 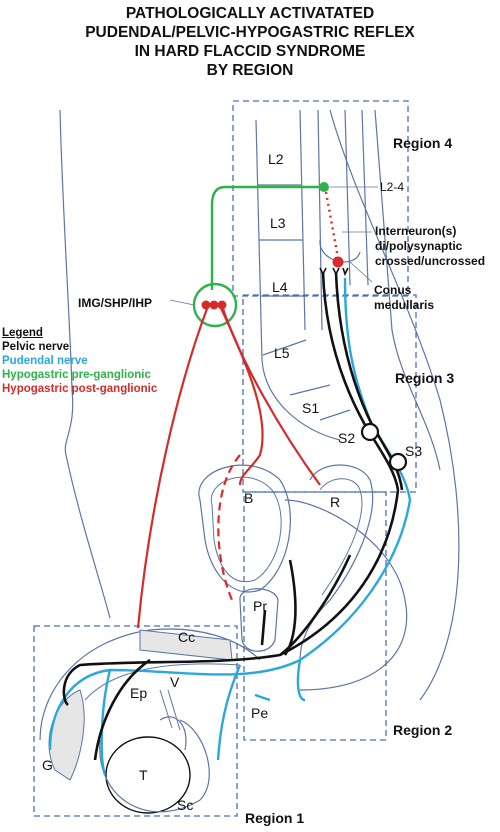 What do you see at coordinates (335, 502) in the screenshot?
I see `rectum-label: R` at bounding box center [335, 502].